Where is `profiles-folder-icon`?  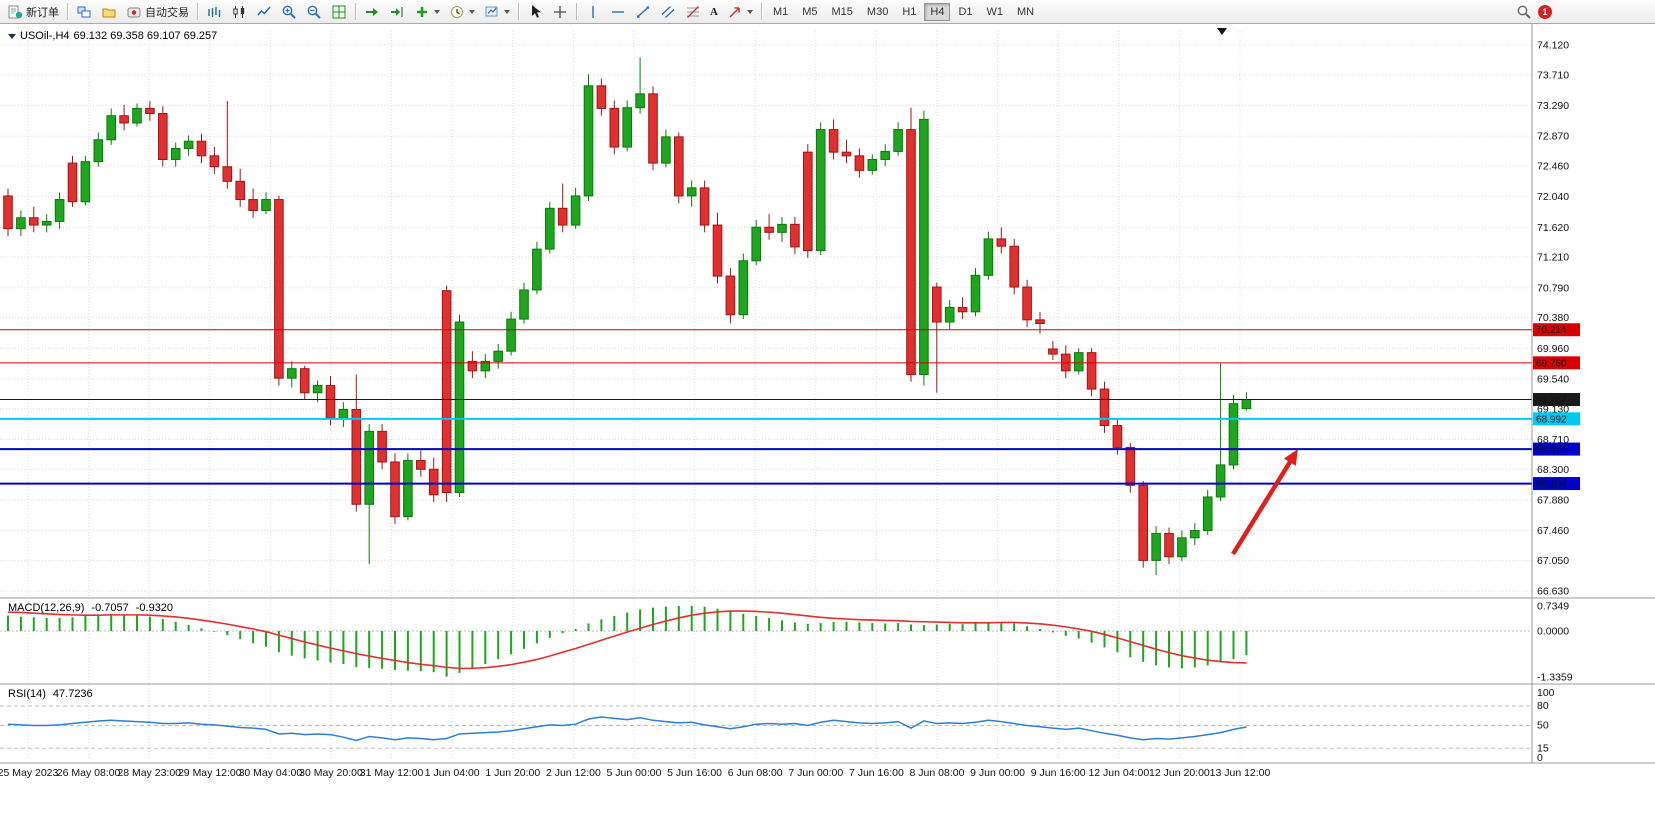
profiles-folder-icon is located at coordinates (109, 12).